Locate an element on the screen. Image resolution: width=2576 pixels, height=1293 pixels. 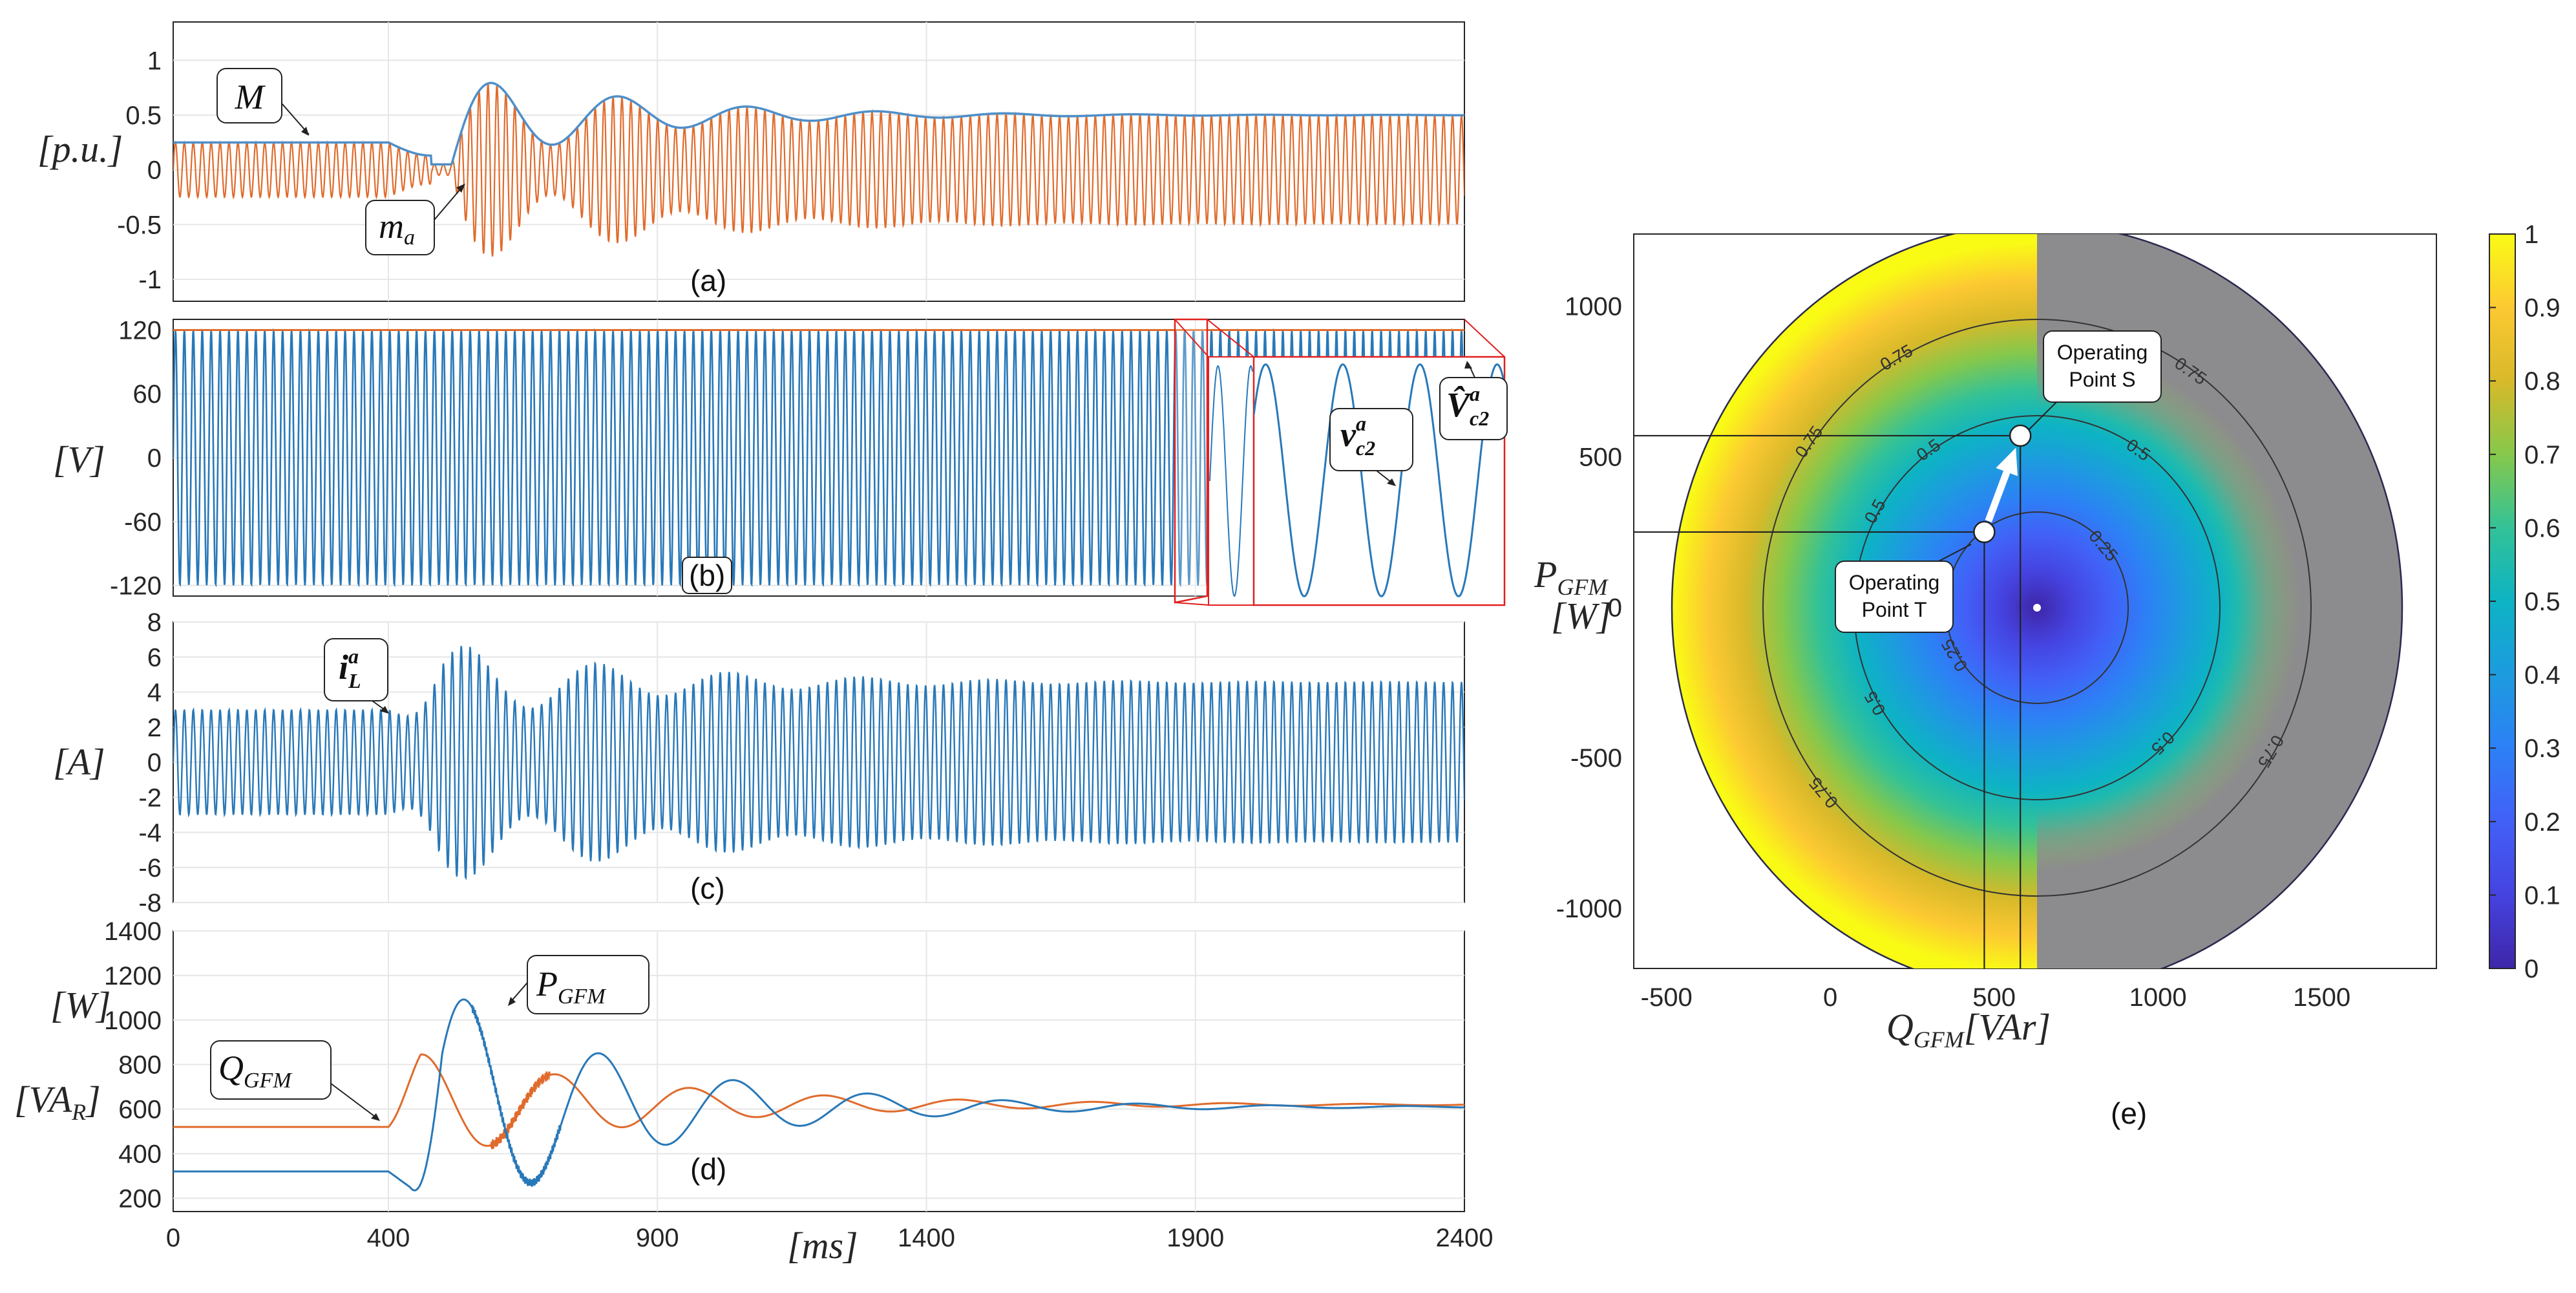
panel-d-grid is located at coordinates (818, 1071).